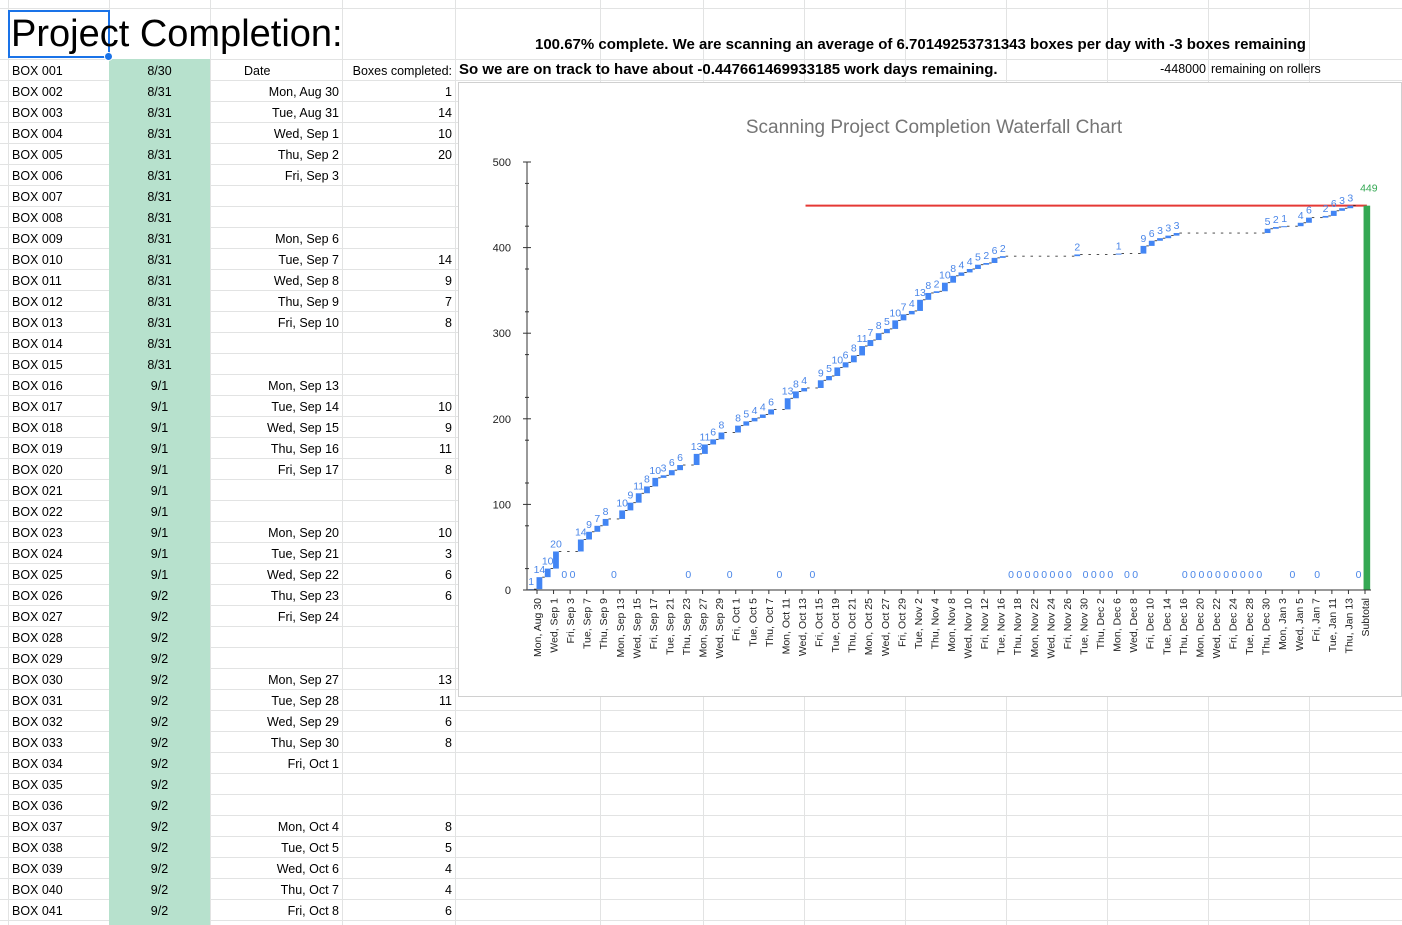 This screenshot has width=1402, height=925. What do you see at coordinates (313, 911) in the screenshot?
I see `daily-date-cell: Fri, Oct 8` at bounding box center [313, 911].